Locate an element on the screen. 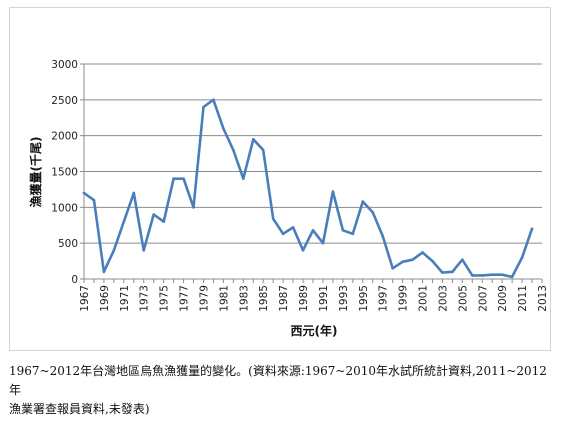  y-tick-label: 0 is located at coordinates (74, 280).